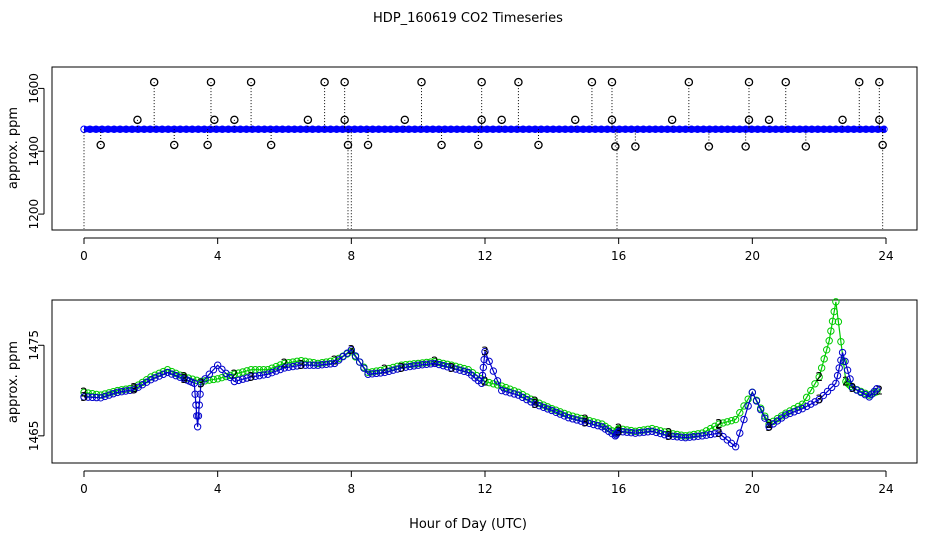  Describe the element at coordinates (36, 151) in the screenshot. I see `top-y-axis: 1200 1400 1600` at that location.